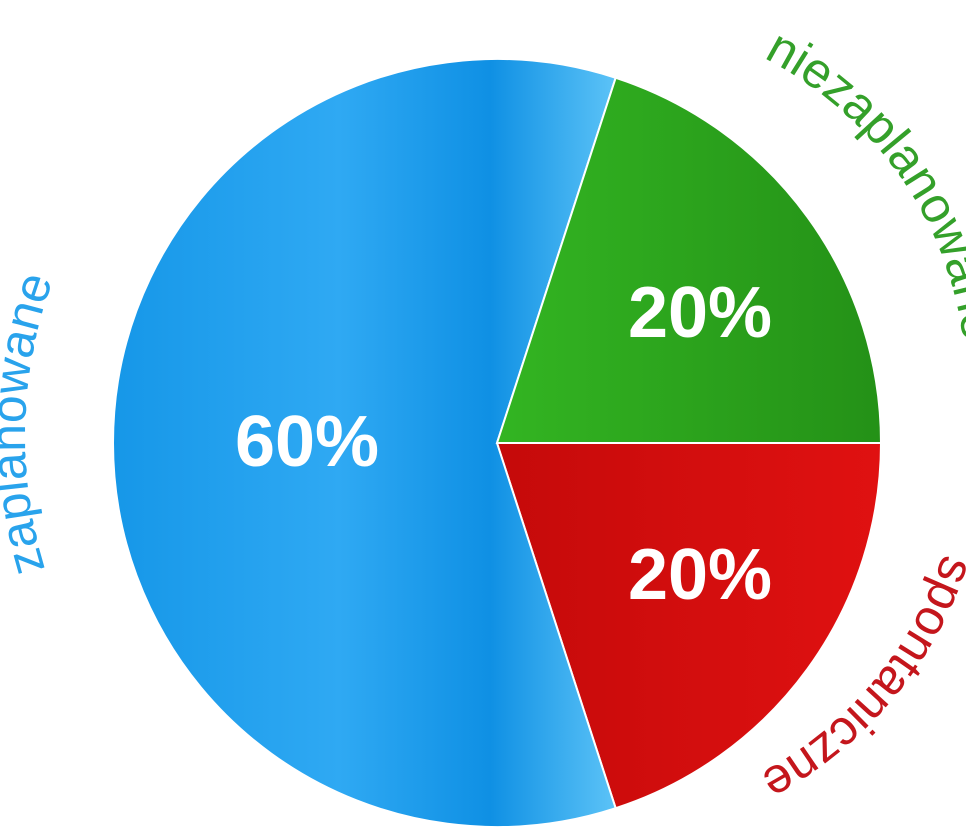 The width and height of the screenshot is (966, 828). I want to click on value-label-spontaniczne: 20%, so click(700, 575).